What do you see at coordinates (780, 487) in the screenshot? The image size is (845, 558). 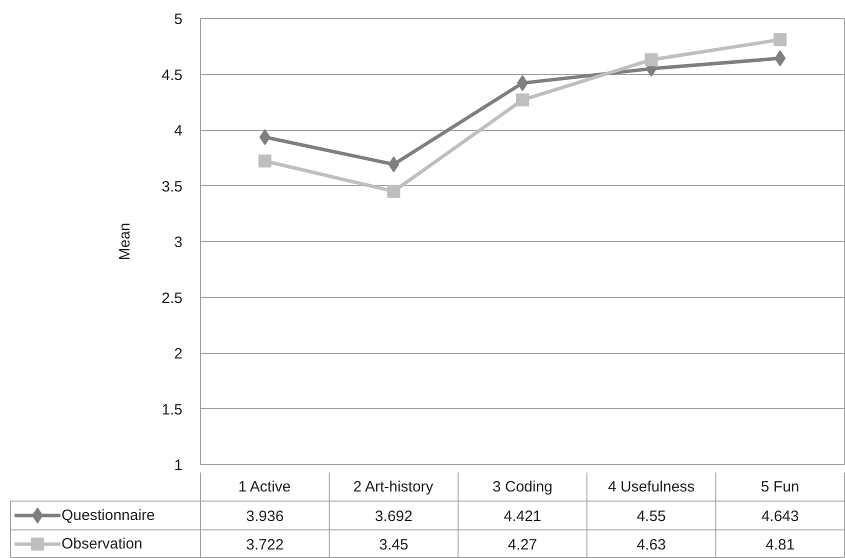 I see `x-tick-label: 5 Fun` at bounding box center [780, 487].